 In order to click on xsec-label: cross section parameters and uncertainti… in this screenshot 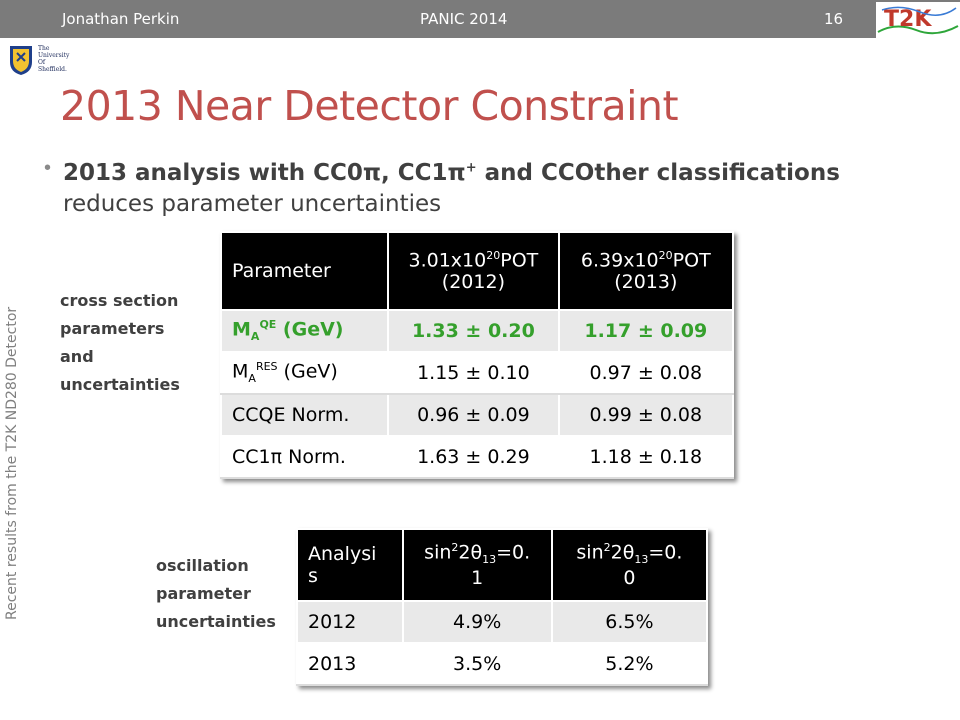, I will do `click(120, 342)`.